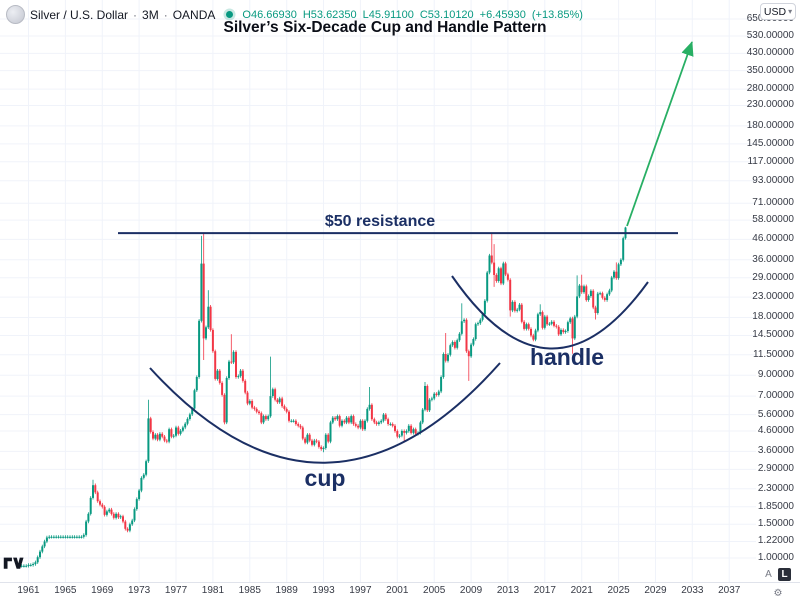 This screenshot has width=800, height=596. What do you see at coordinates (13, 563) in the screenshot?
I see `tradingview-logo-icon` at bounding box center [13, 563].